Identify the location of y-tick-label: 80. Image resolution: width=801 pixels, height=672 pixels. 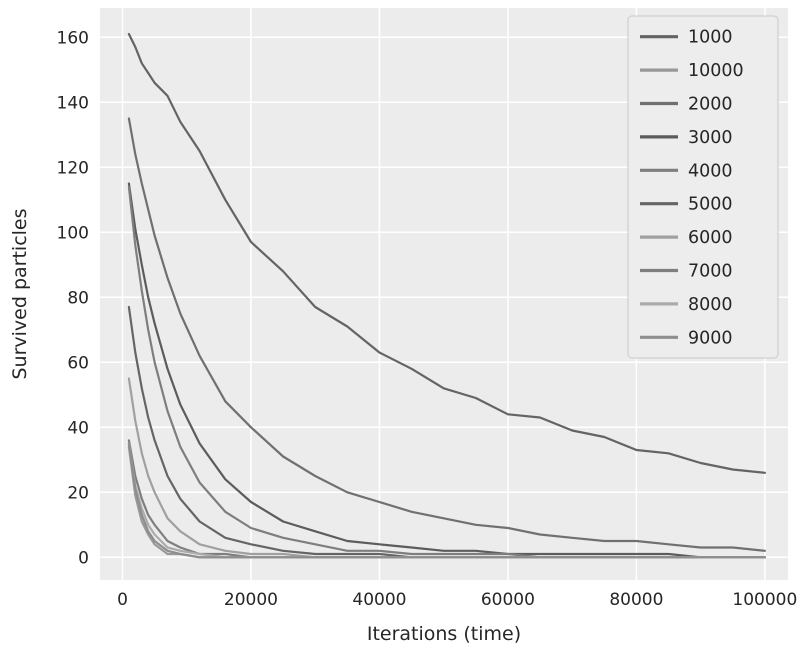
(78, 298).